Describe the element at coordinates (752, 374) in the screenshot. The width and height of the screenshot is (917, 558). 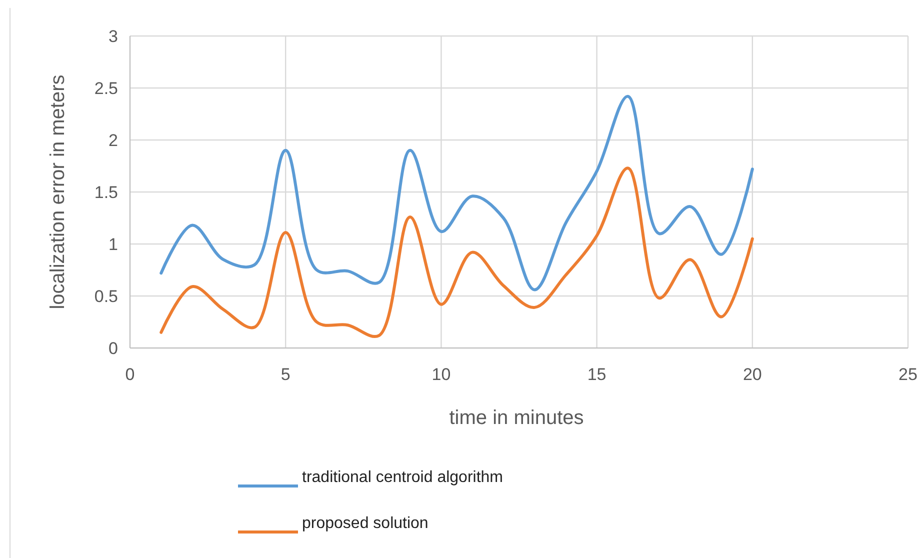
I see `x-tick-label: 20` at that location.